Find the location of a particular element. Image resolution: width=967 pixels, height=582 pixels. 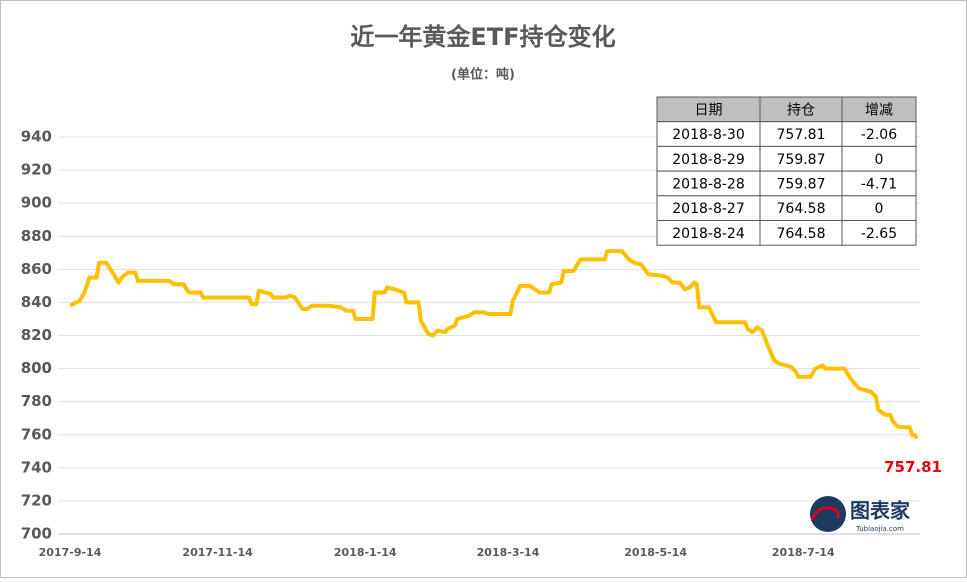

x-tick-label: 2018-5-14 is located at coordinates (655, 552).